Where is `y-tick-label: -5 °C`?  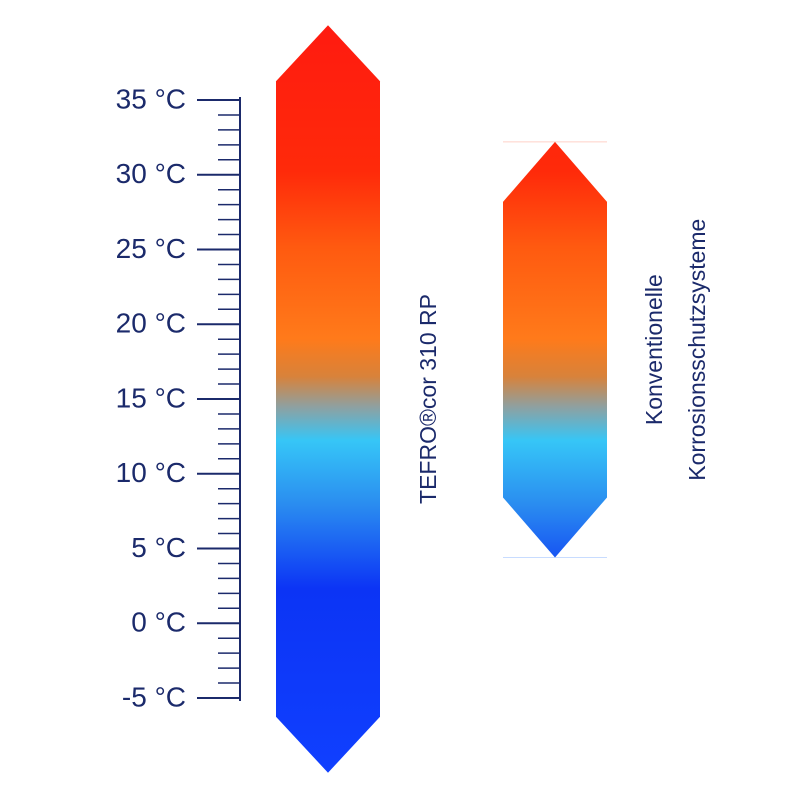
y-tick-label: -5 °C is located at coordinates (154, 696).